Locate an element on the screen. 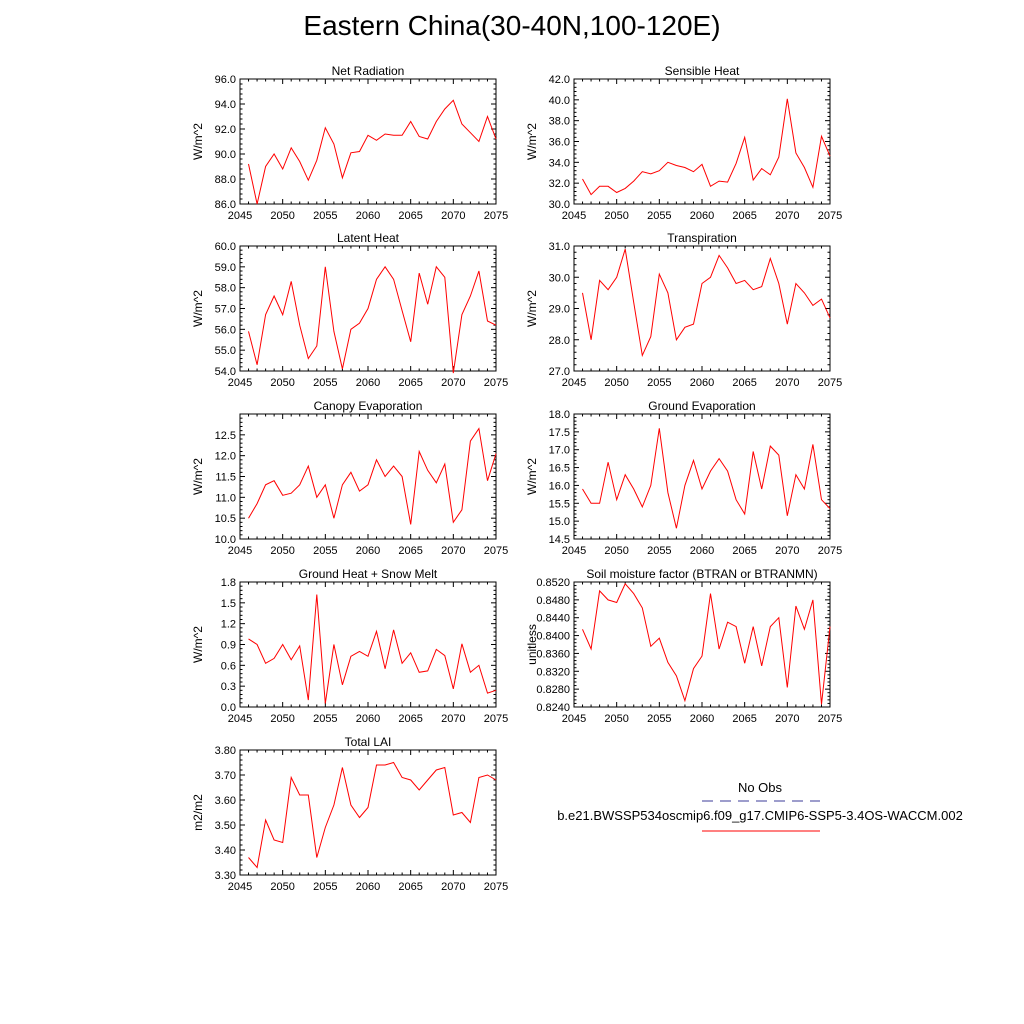 Image resolution: width=1024 pixels, height=1024 pixels. panel-title: Latent Heat is located at coordinates (368, 238).